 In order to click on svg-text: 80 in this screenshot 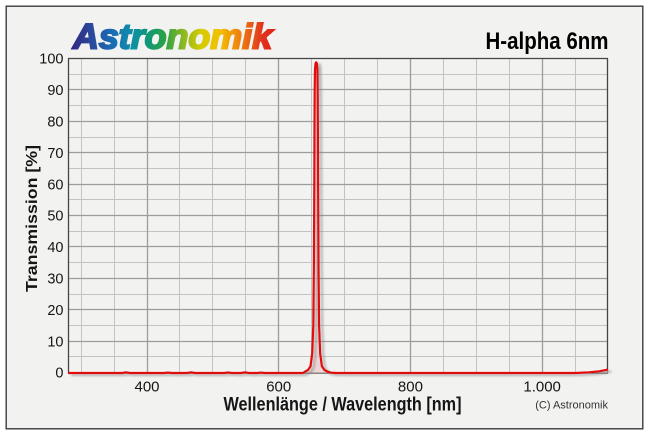, I will do `click(55, 123)`.